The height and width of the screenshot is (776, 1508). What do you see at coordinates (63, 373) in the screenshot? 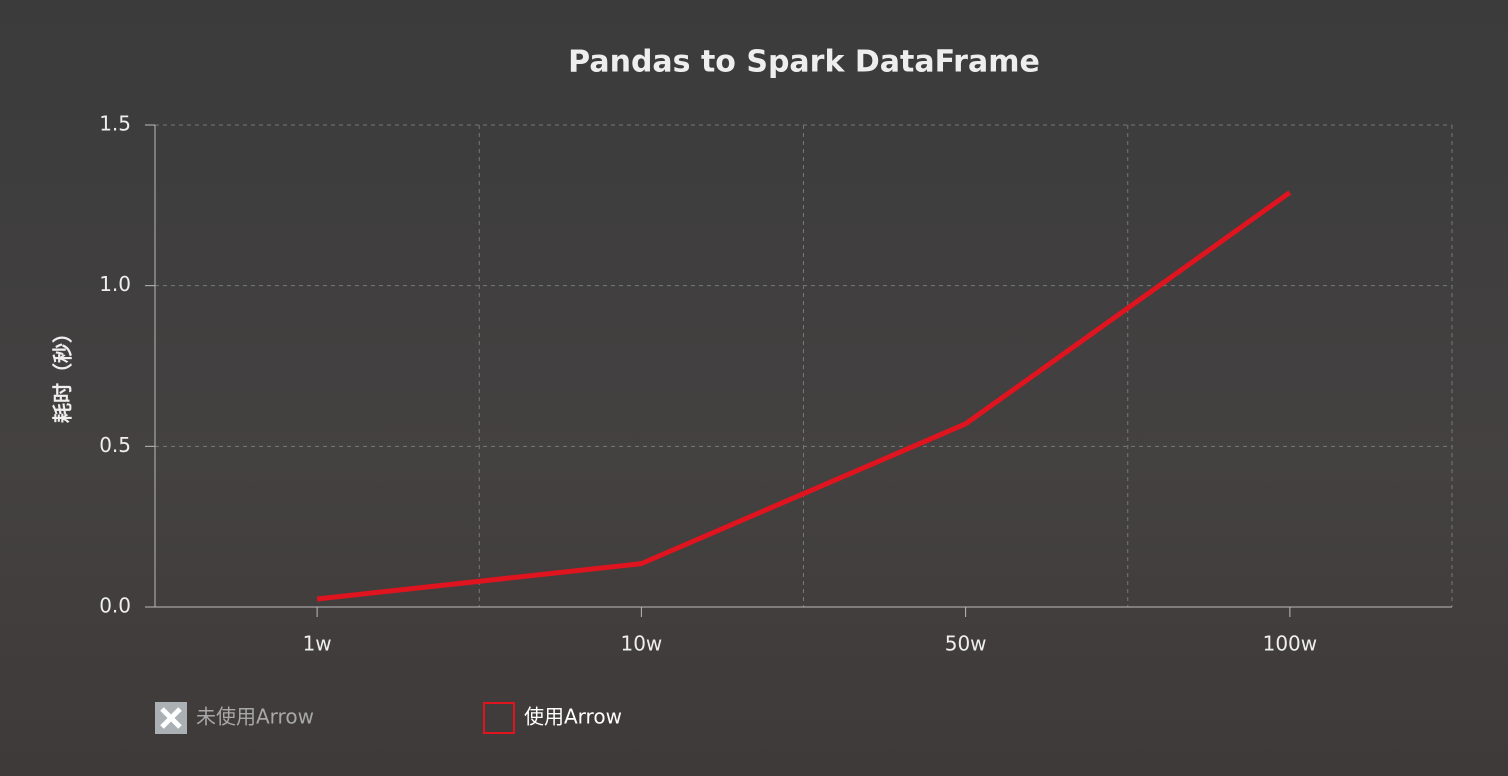
I see `y-axis-label: 耗时（秒）` at bounding box center [63, 373].